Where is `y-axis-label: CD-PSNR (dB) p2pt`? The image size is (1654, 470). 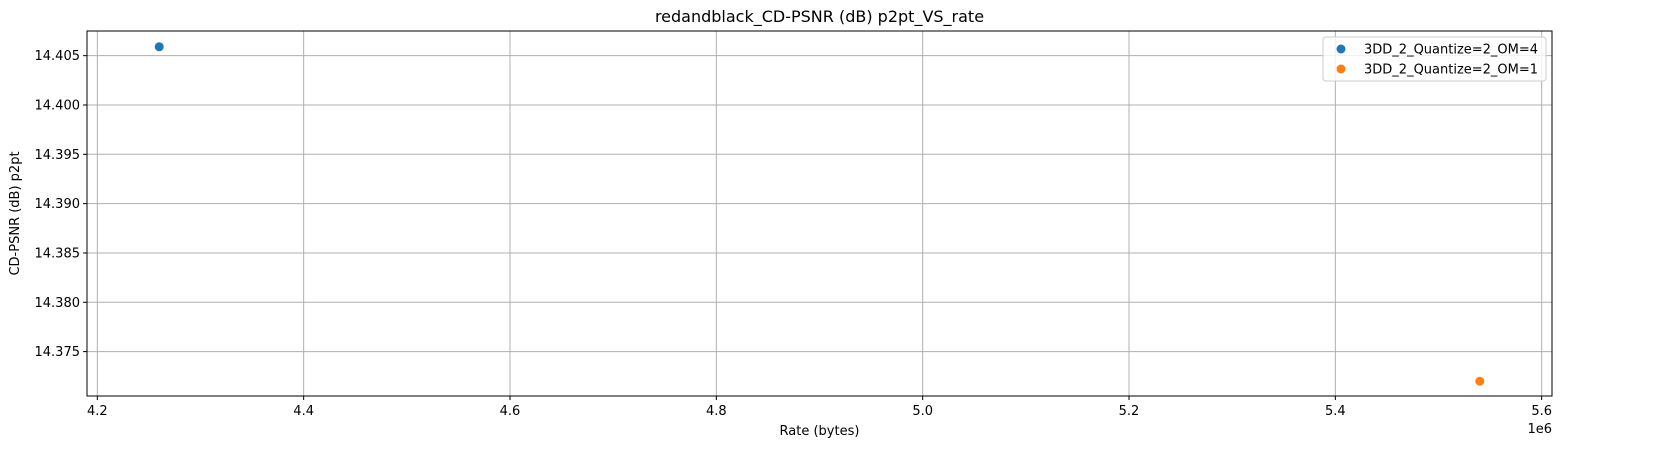 y-axis-label: CD-PSNR (dB) p2pt is located at coordinates (15, 213).